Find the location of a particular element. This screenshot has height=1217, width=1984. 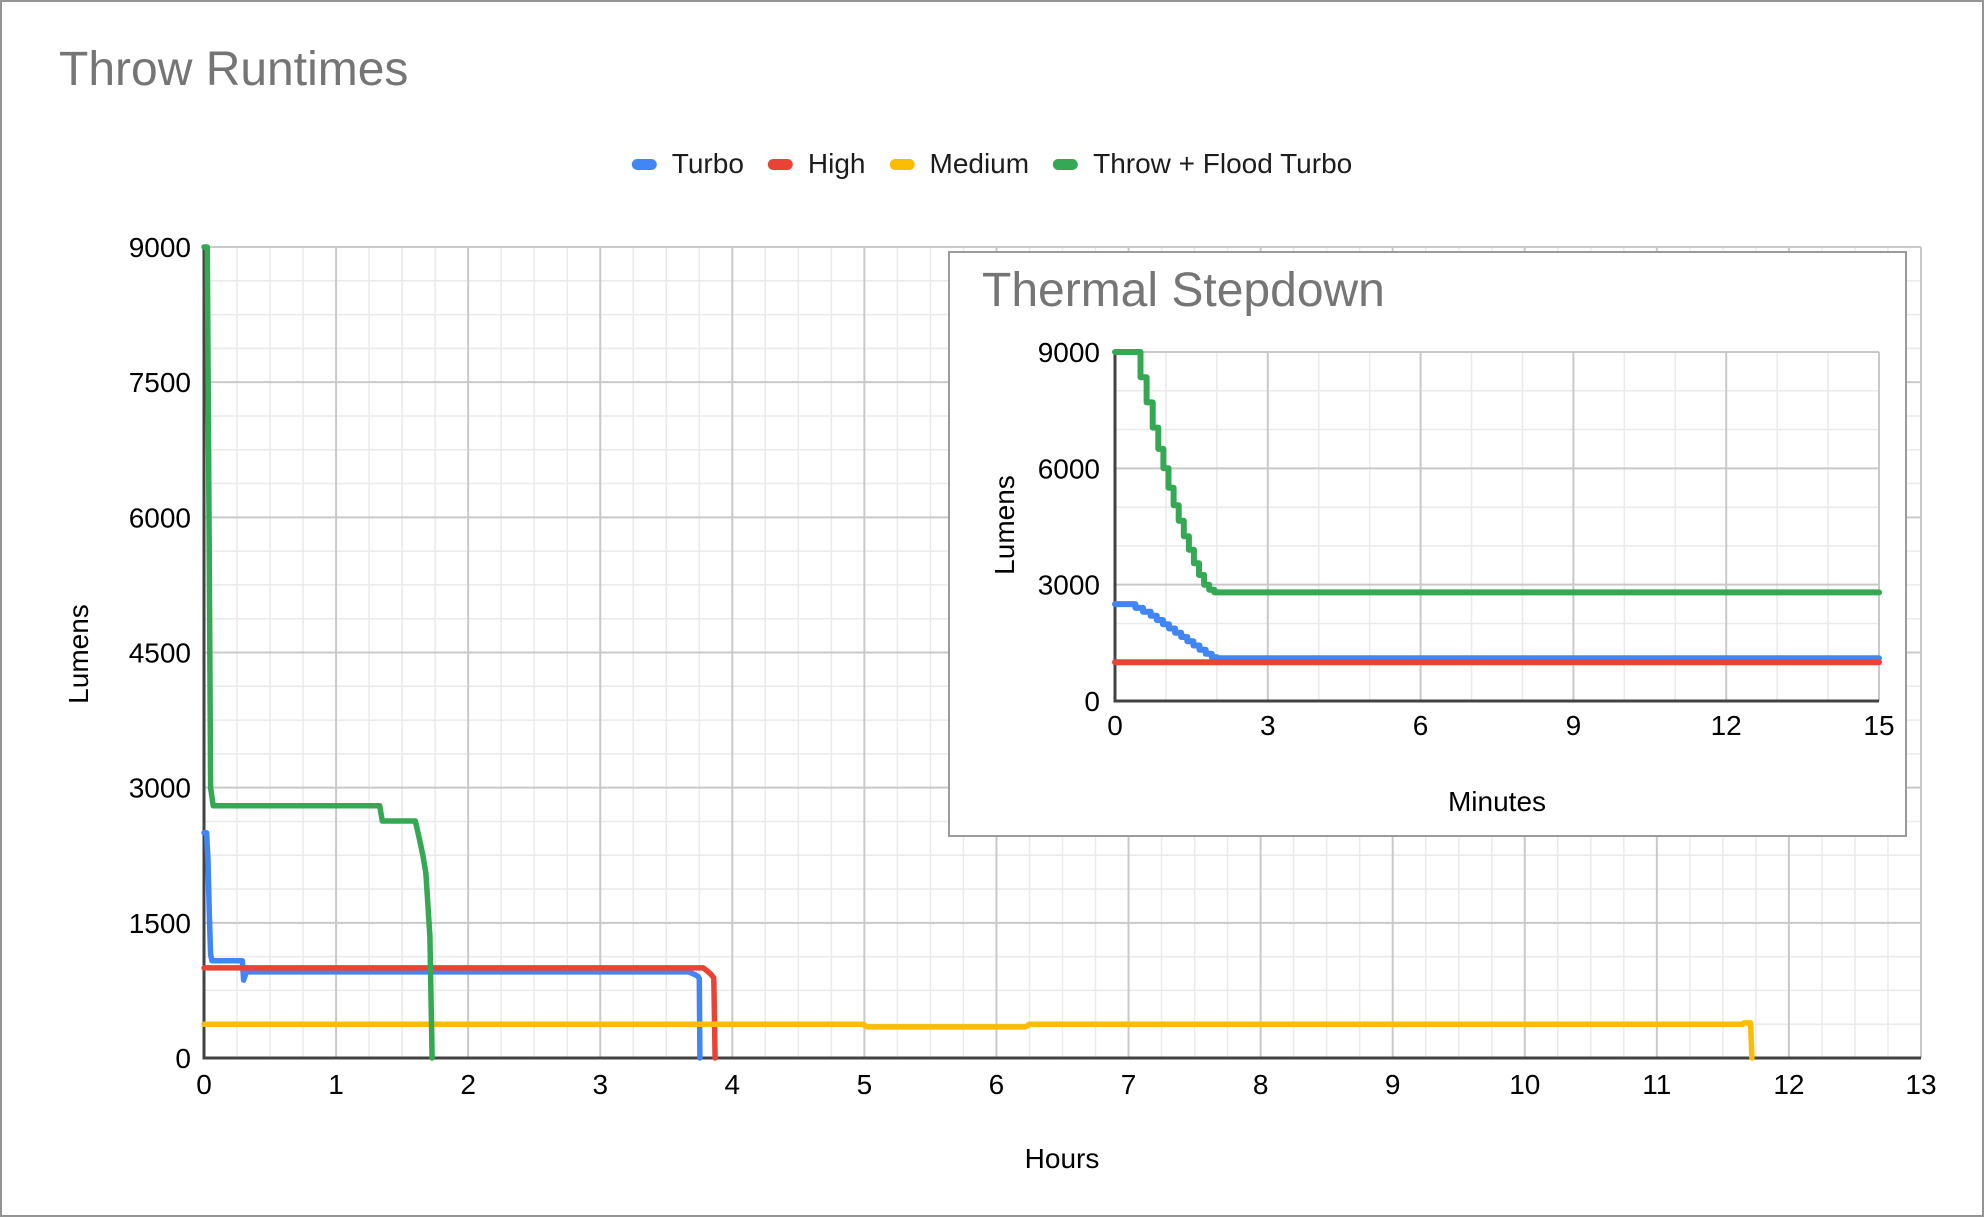

svg-text: 15 is located at coordinates (1878, 725).